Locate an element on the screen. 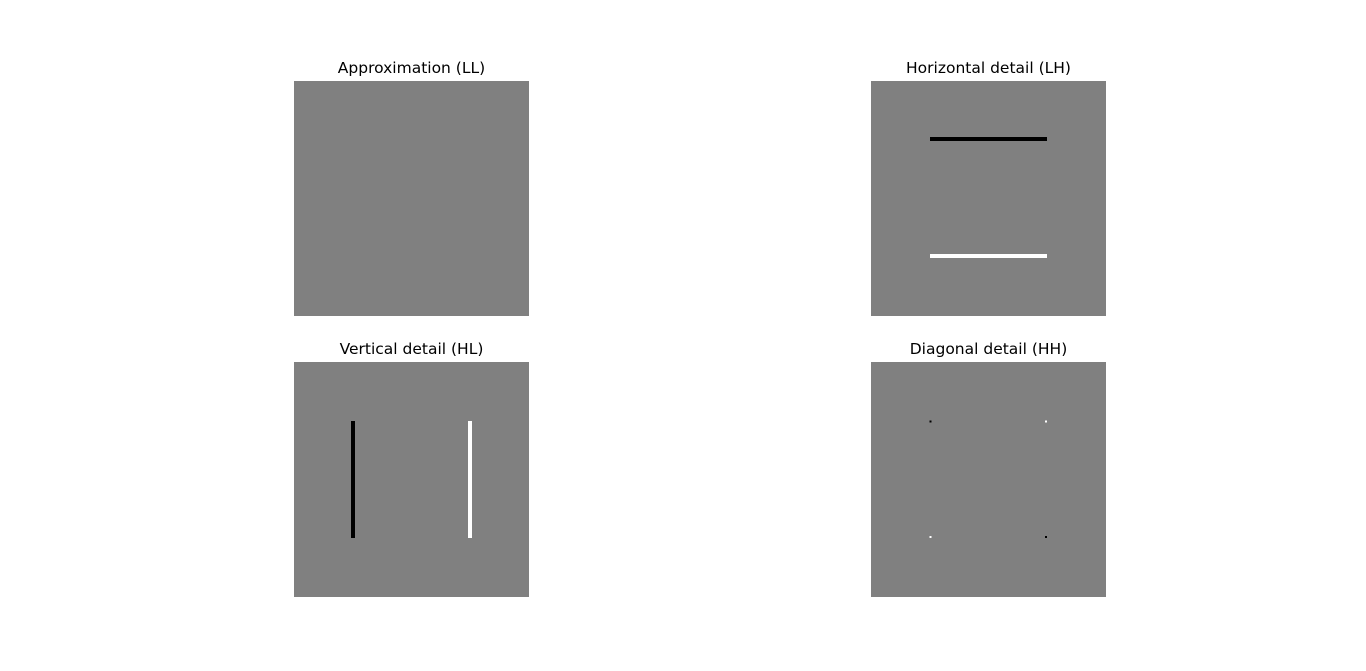  vertical-detail-image is located at coordinates (411, 479).